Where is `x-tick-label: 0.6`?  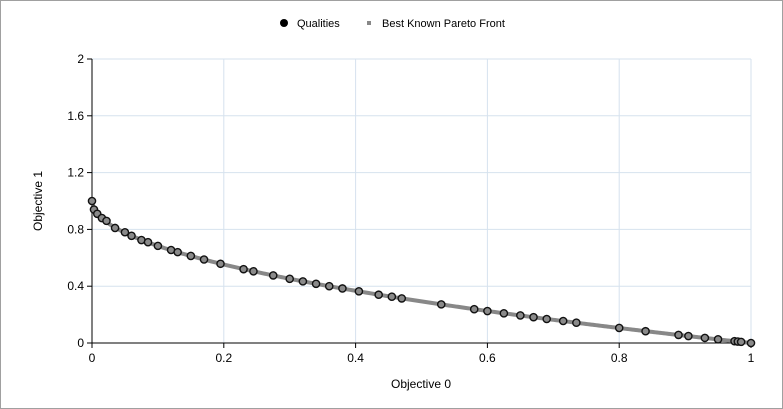 x-tick-label: 0.6 is located at coordinates (487, 358).